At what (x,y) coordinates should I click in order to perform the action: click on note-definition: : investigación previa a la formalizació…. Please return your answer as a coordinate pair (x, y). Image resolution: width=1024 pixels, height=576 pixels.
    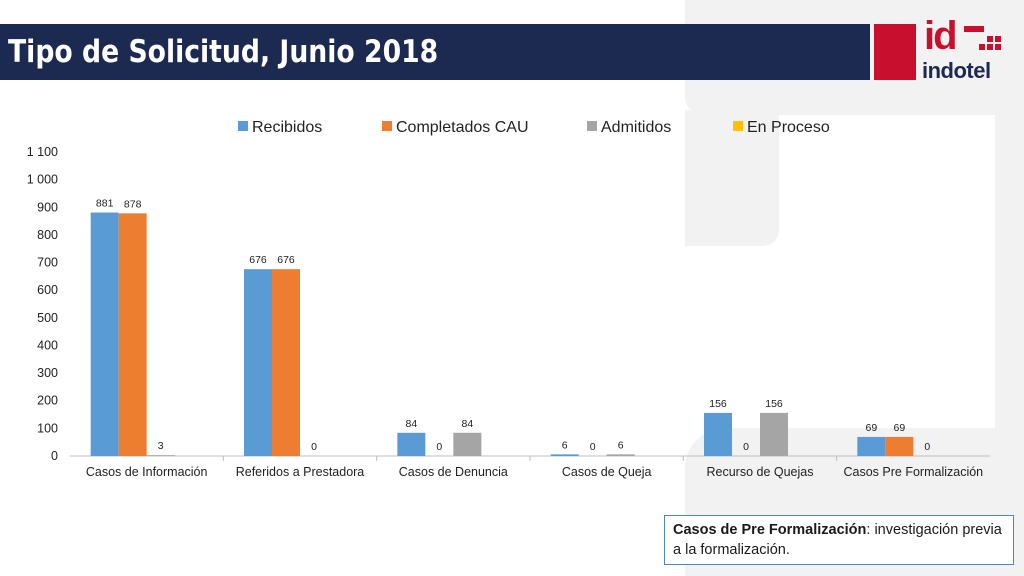
    Looking at the image, I should click on (837, 540).